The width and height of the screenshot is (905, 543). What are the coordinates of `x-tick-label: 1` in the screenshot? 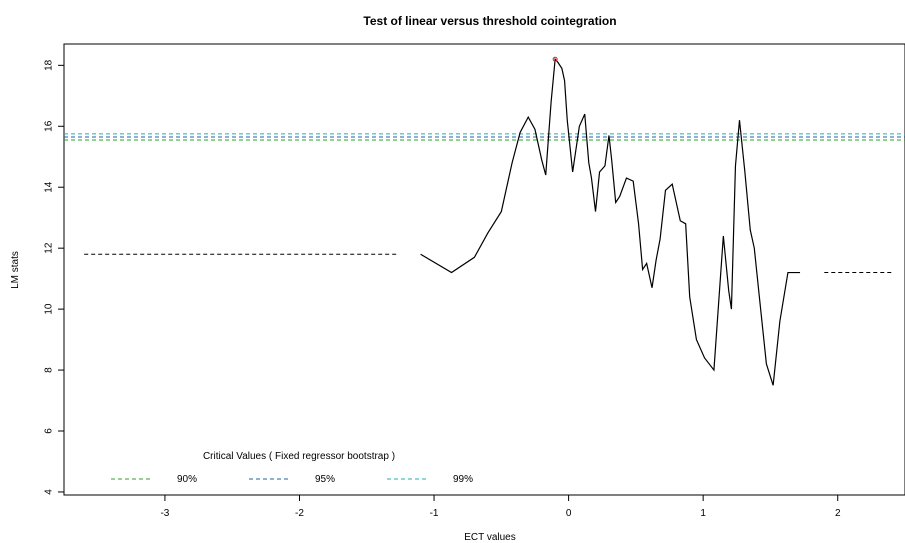 It's located at (703, 513).